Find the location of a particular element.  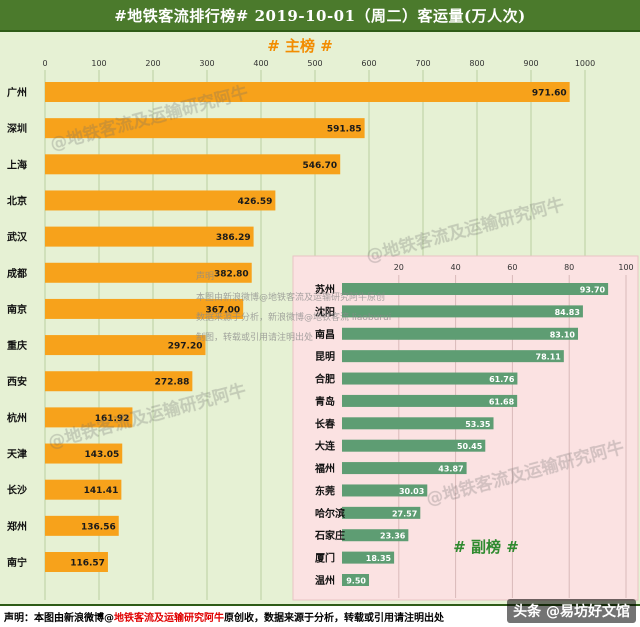

main-category-label: 重庆 is located at coordinates (17, 345).